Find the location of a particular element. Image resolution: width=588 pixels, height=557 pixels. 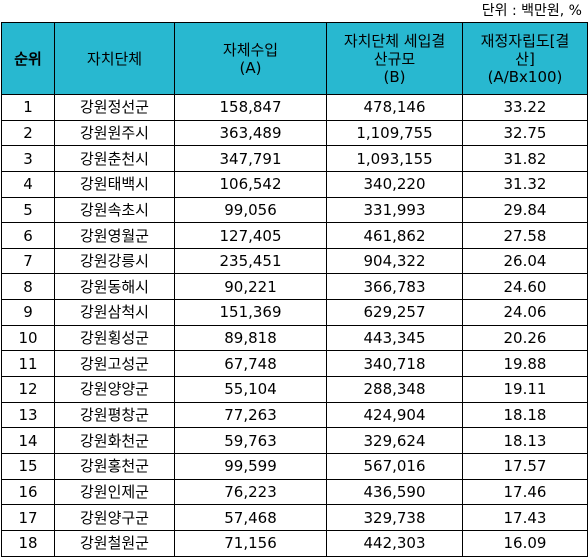

table-row: 14 강원화천군 59,763 329,624 18.13 is located at coordinates (294, 440).